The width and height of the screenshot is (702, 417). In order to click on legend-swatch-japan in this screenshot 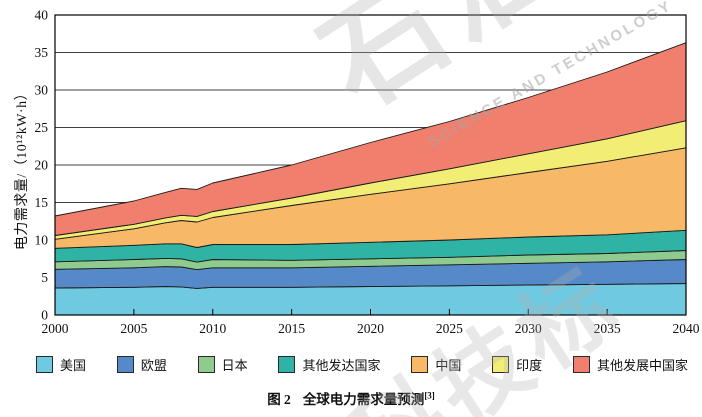, I will do `click(206, 364)`.